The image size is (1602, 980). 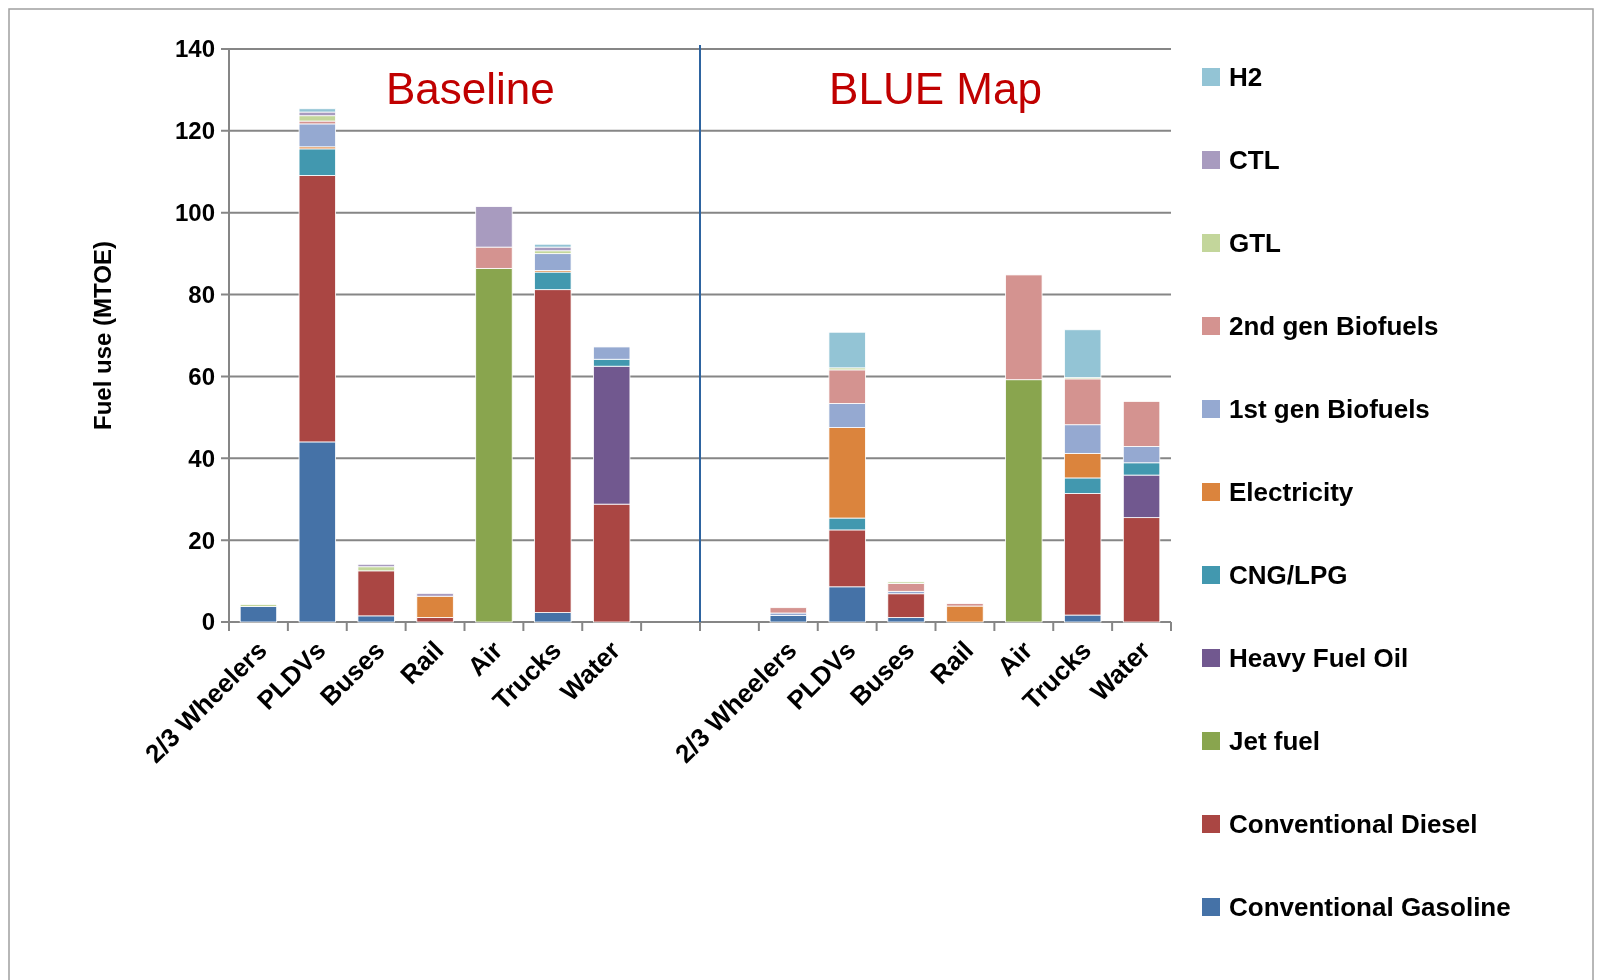 What do you see at coordinates (208, 622) in the screenshot?
I see `y-tick-label: 0` at bounding box center [208, 622].